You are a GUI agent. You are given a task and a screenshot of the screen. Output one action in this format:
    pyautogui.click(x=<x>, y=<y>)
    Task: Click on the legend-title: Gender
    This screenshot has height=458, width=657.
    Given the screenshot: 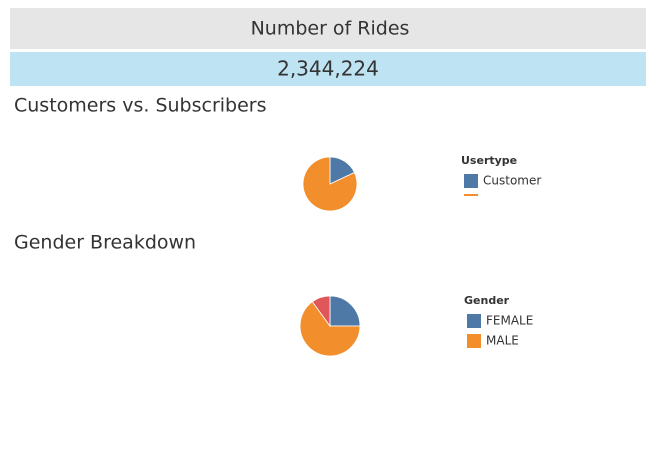 What is the action you would take?
    pyautogui.click(x=487, y=300)
    